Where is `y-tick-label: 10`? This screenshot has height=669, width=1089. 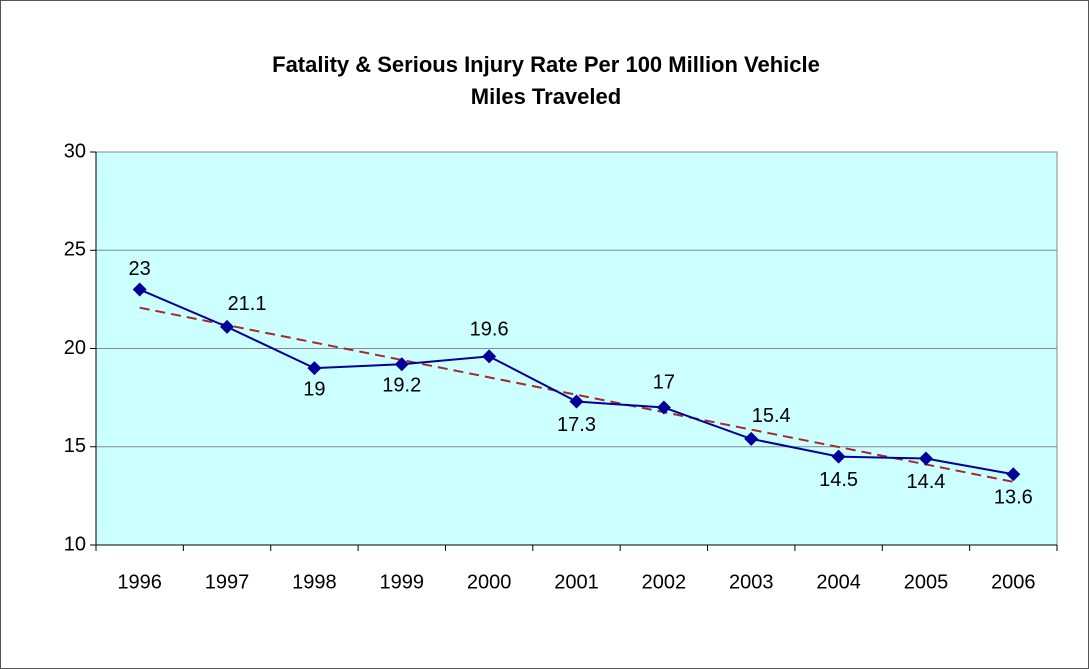 y-tick-label: 10 is located at coordinates (75, 544).